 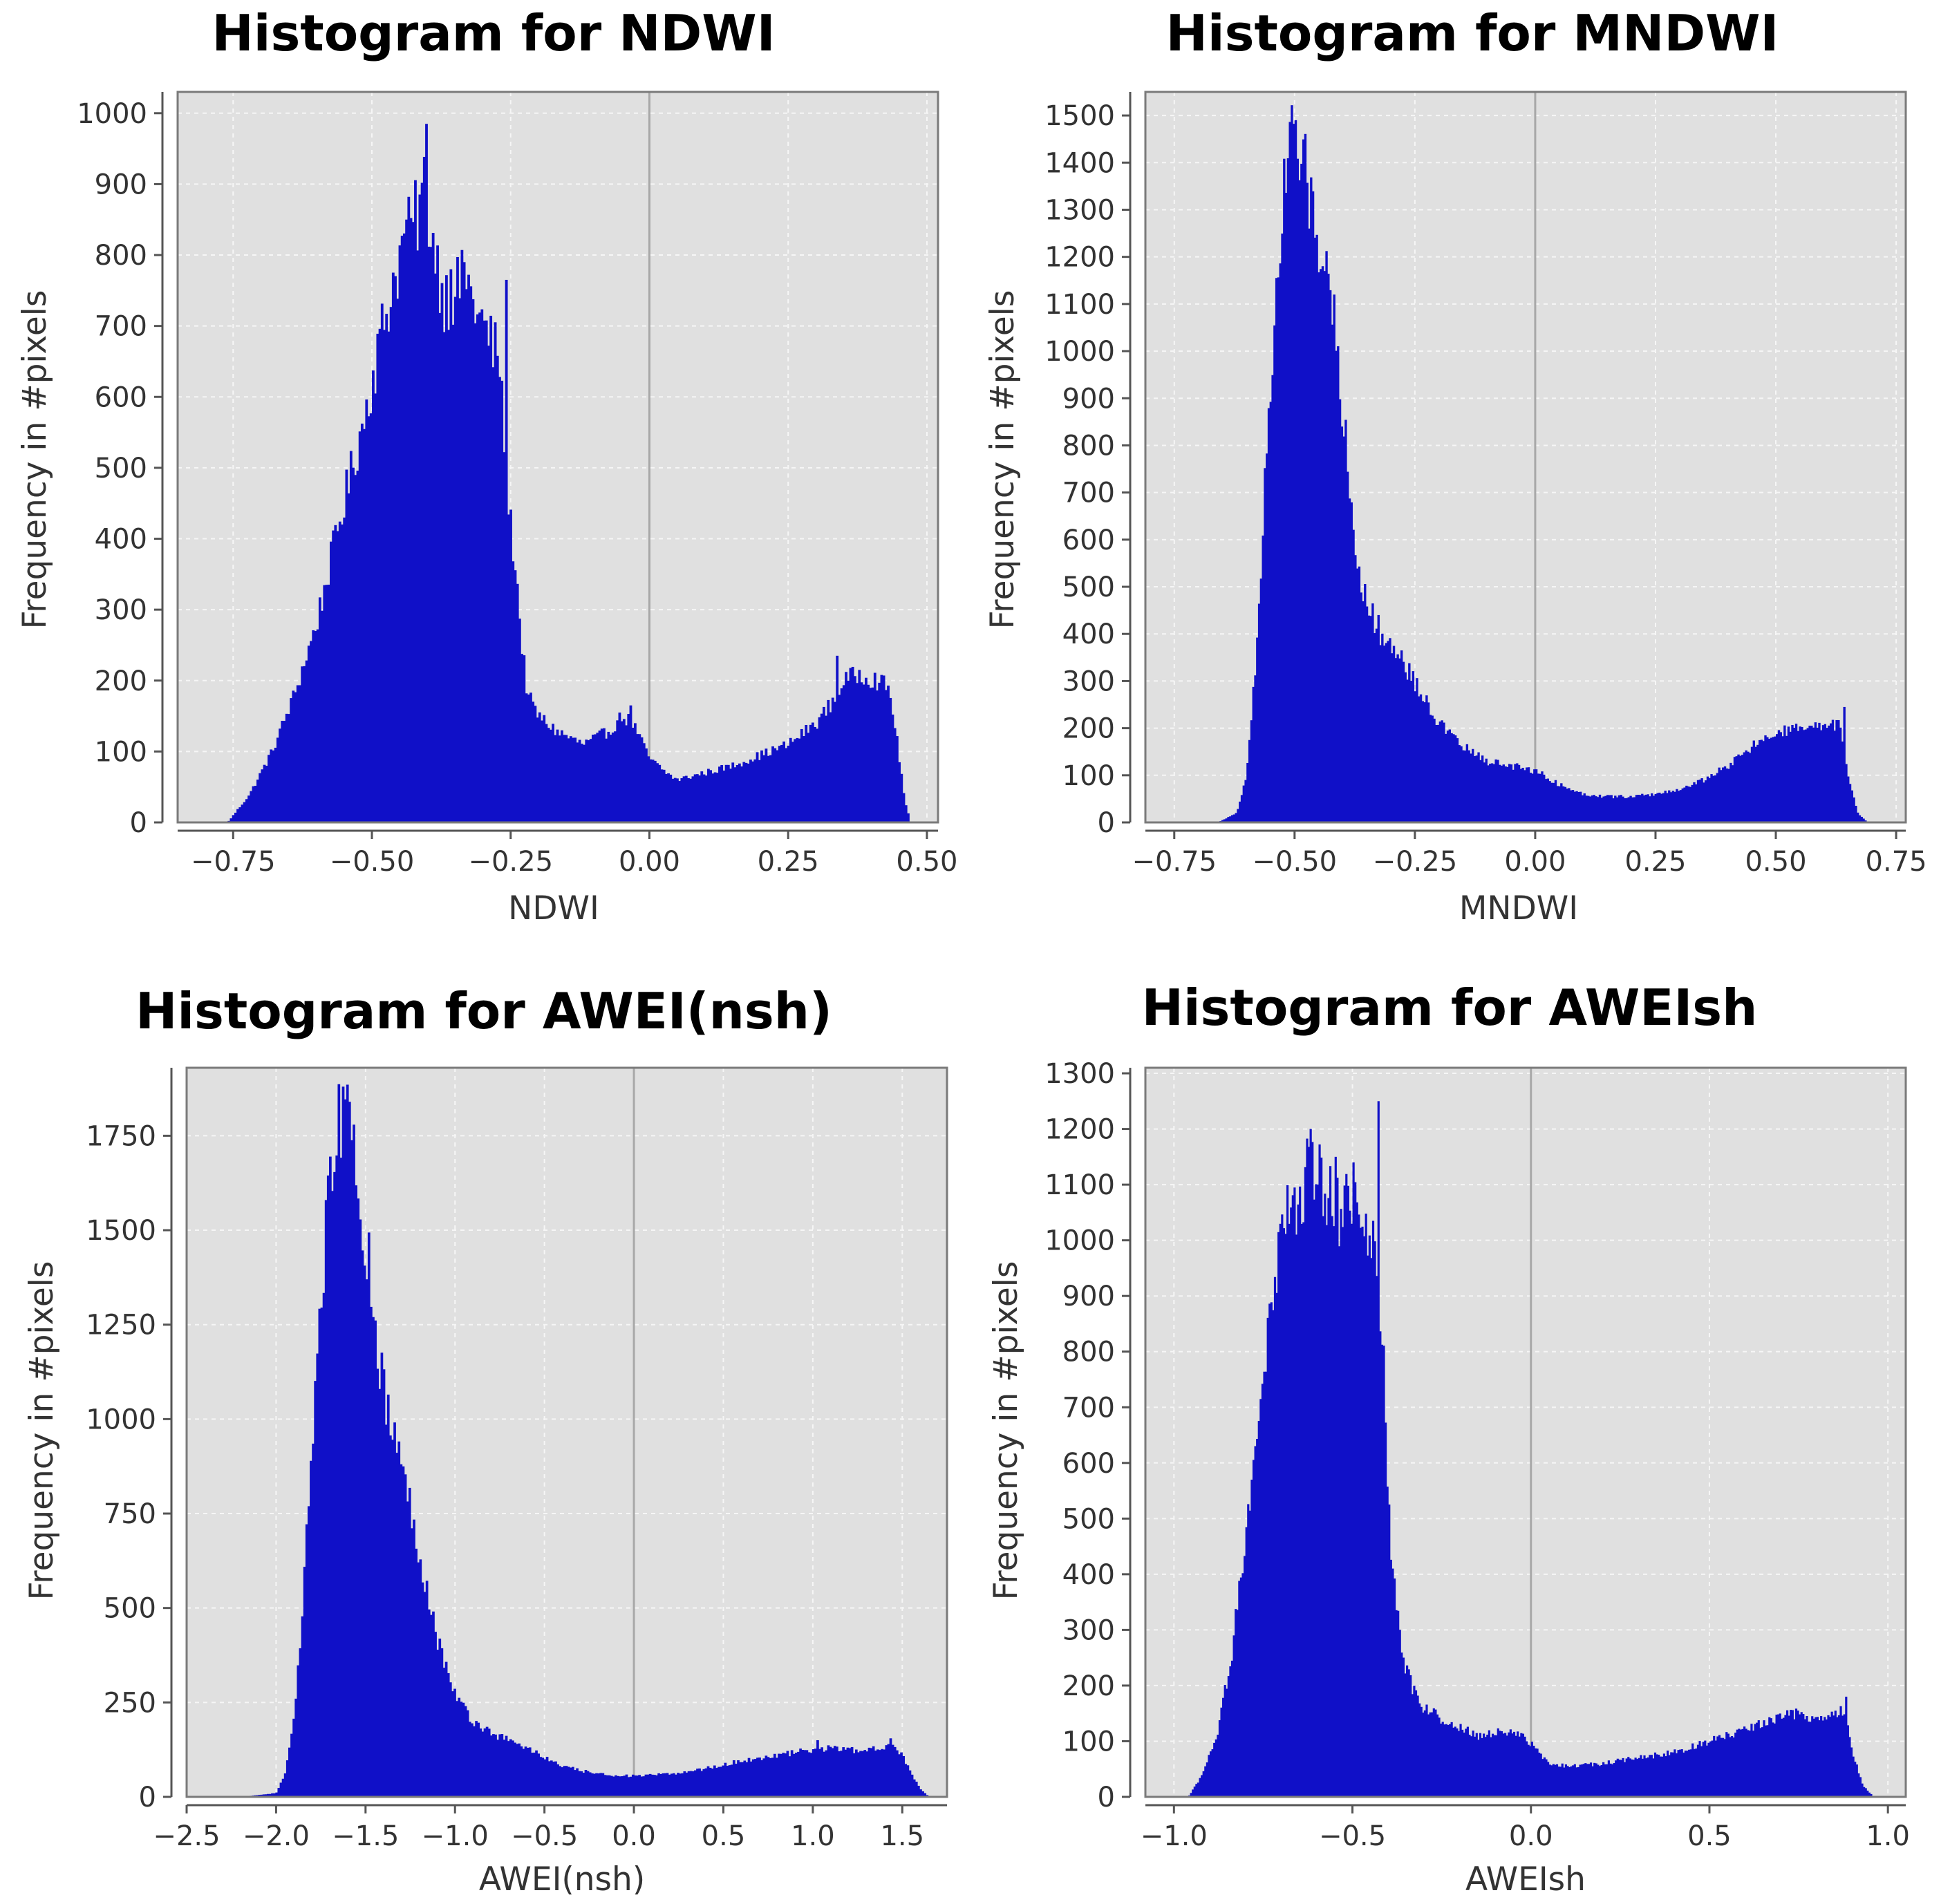 I want to click on y-tick-label: 200, so click(x=1088, y=1686).